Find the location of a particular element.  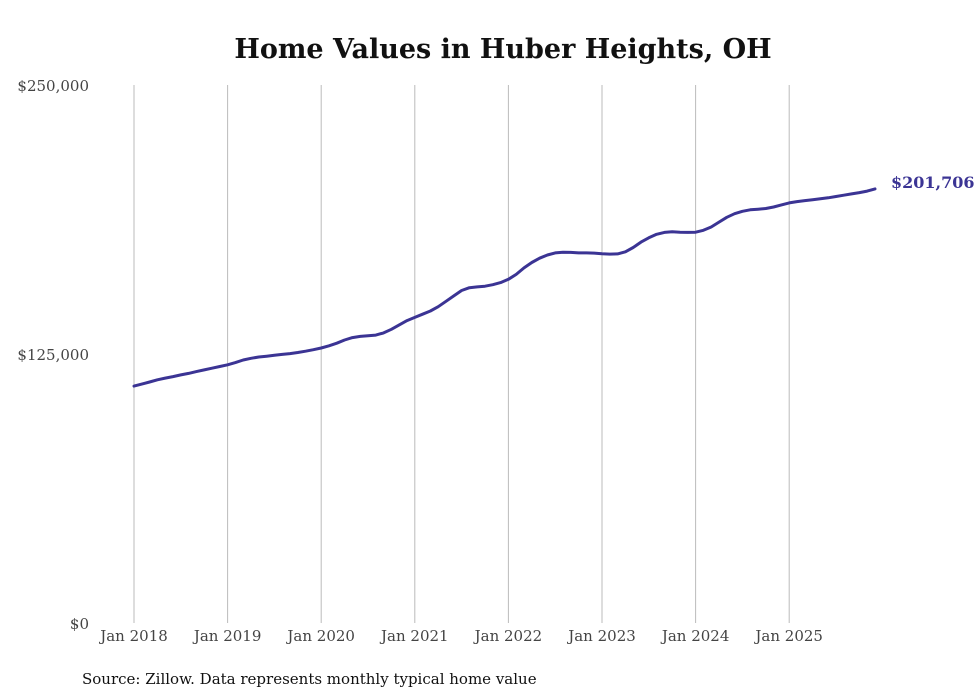

y-tick-label: $125,000 is located at coordinates (53, 355).